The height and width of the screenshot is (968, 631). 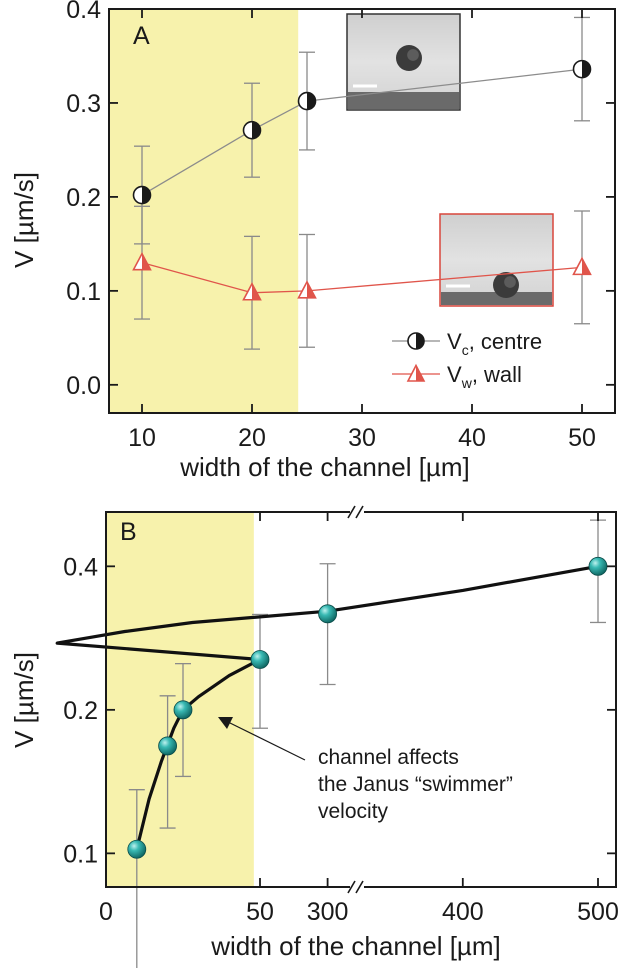 What do you see at coordinates (598, 912) in the screenshot?
I see `x-tick-label: 500` at bounding box center [598, 912].